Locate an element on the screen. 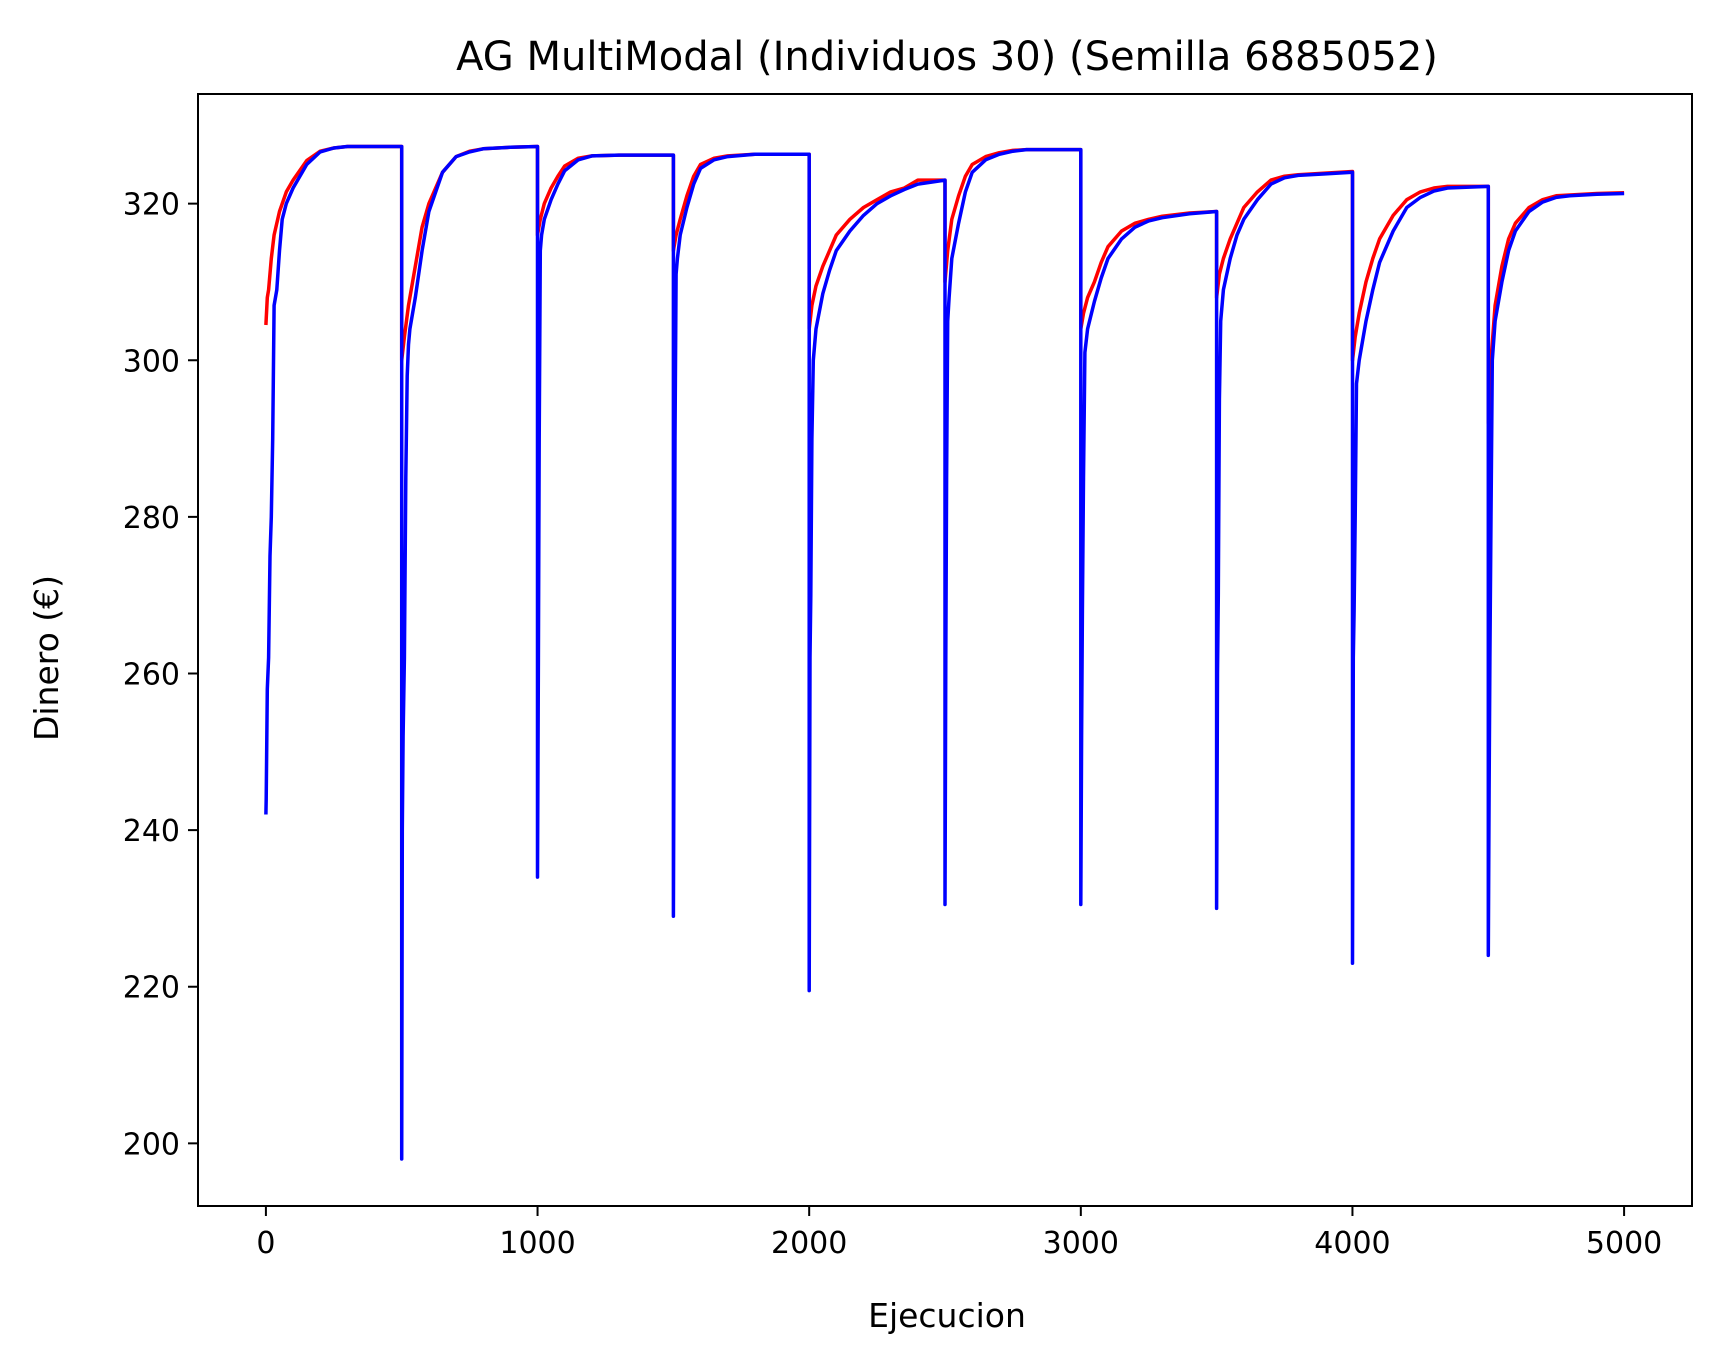 Image resolution: width=1715 pixels, height=1361 pixels. x-tick-label: 2000 is located at coordinates (809, 1243).